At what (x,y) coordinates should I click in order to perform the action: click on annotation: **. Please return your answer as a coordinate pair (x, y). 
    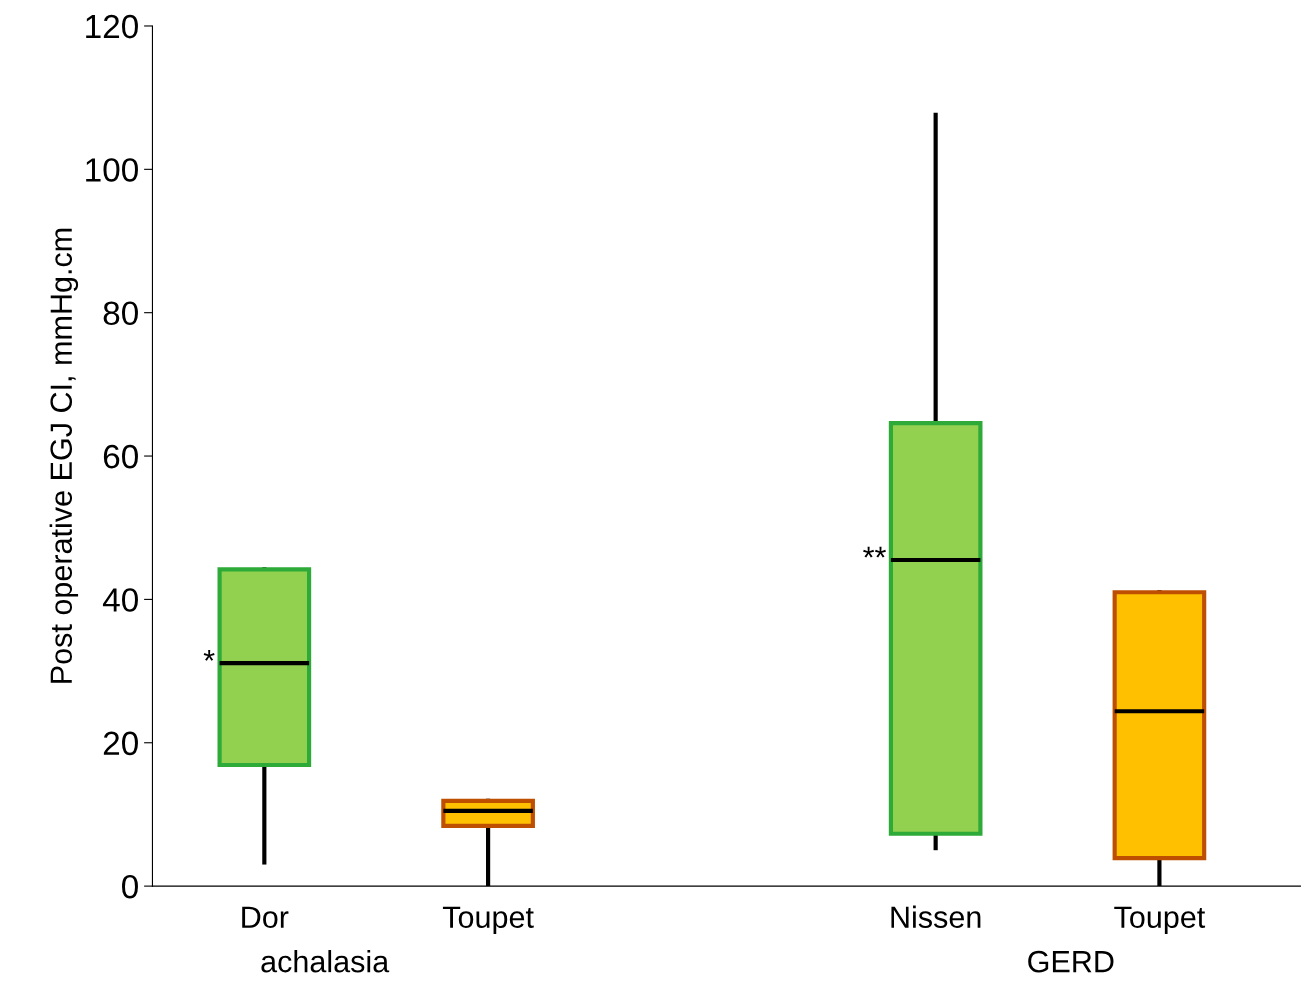
    Looking at the image, I should click on (874, 552).